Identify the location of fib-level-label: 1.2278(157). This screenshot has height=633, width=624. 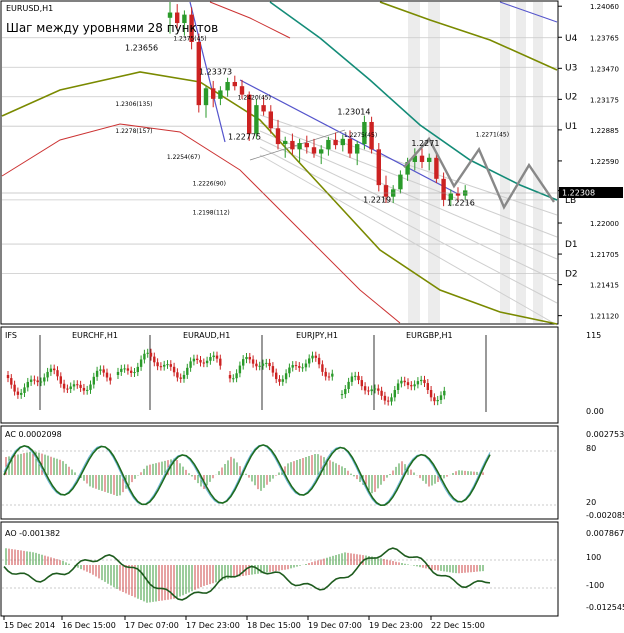
(133, 131).